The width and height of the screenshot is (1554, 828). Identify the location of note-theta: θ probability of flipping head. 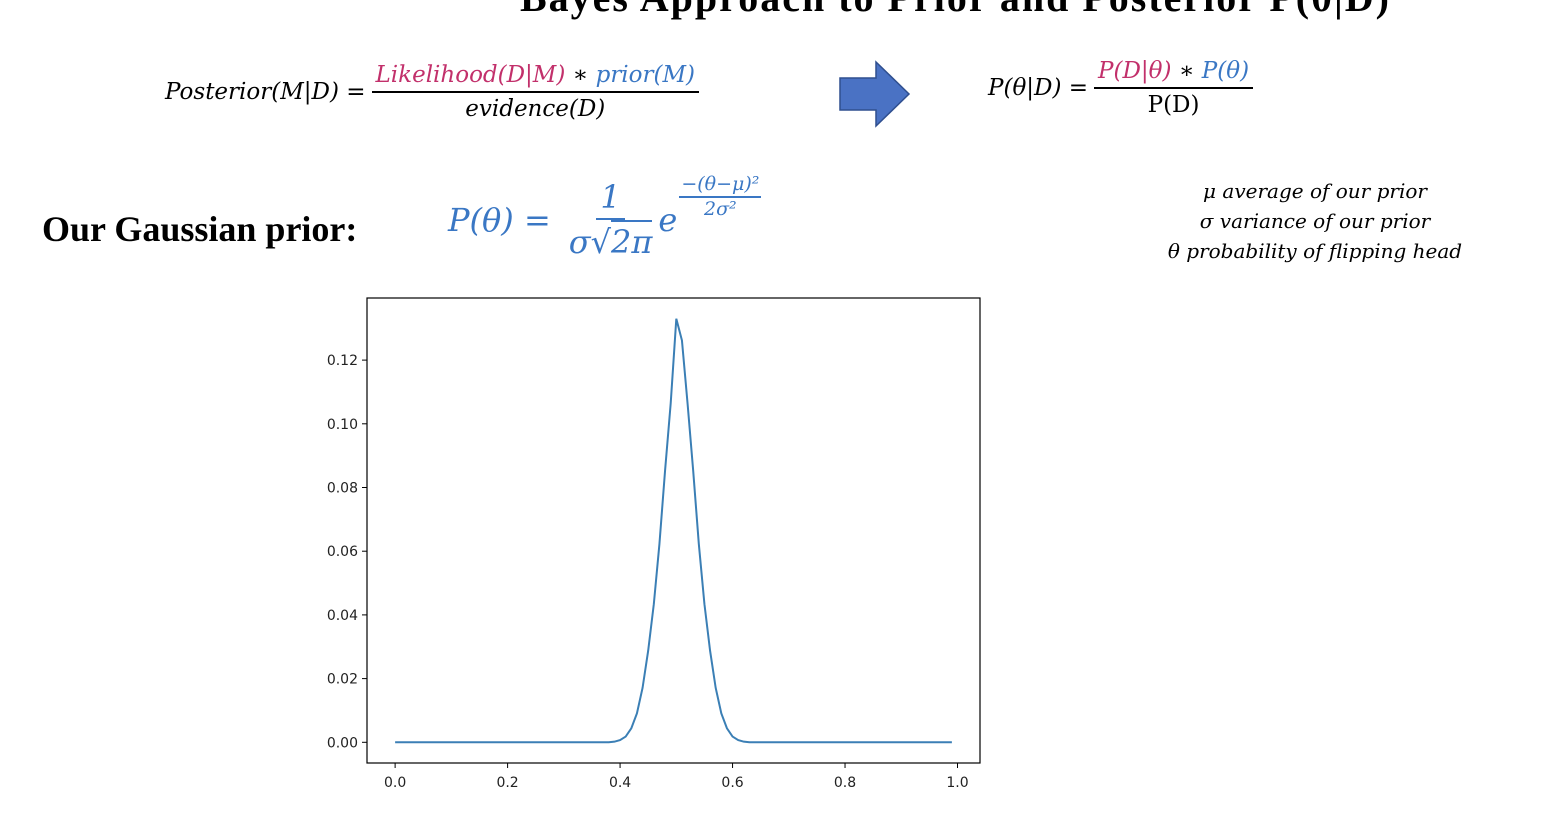
(1315, 251).